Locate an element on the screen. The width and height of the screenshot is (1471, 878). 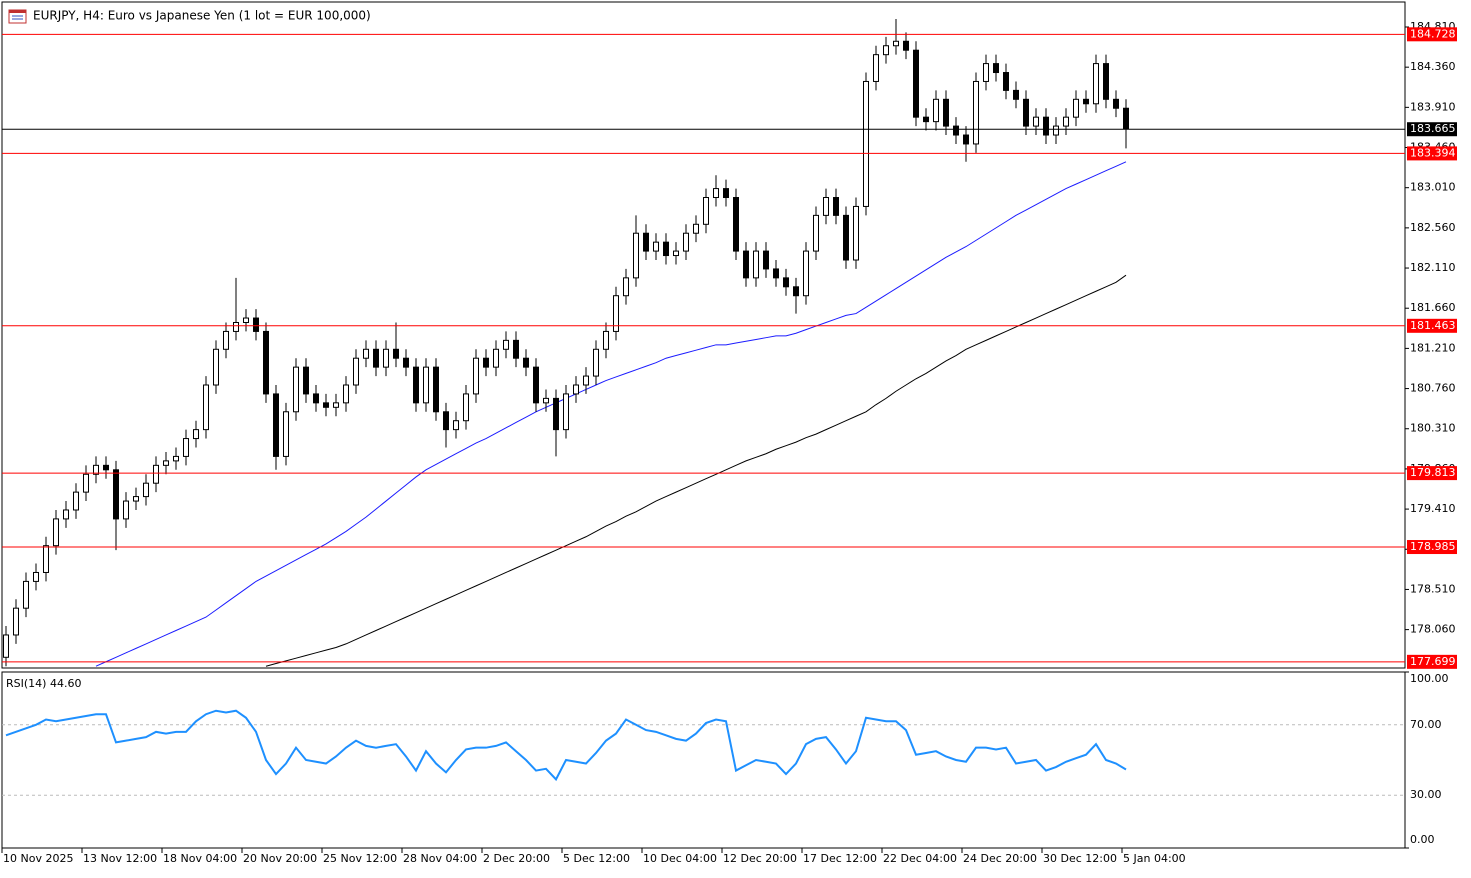
x-tick-label: 10 Nov 2025 is located at coordinates (38, 858).